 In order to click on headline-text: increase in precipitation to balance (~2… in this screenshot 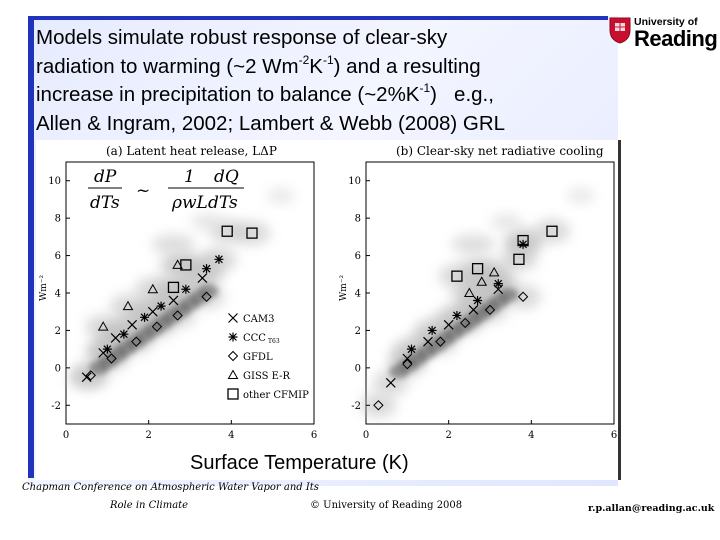, I will do `click(228, 94)`.